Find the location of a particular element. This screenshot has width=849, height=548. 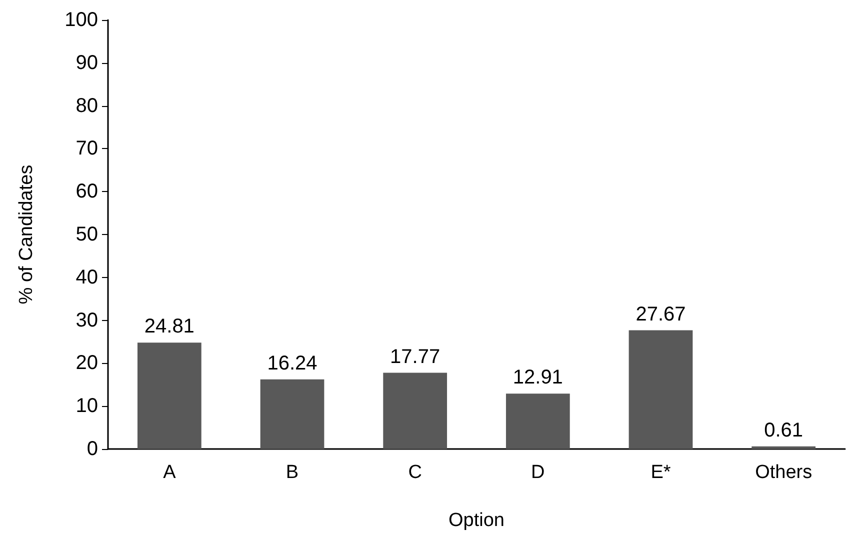

x-axis-title: Option is located at coordinates (476, 520).